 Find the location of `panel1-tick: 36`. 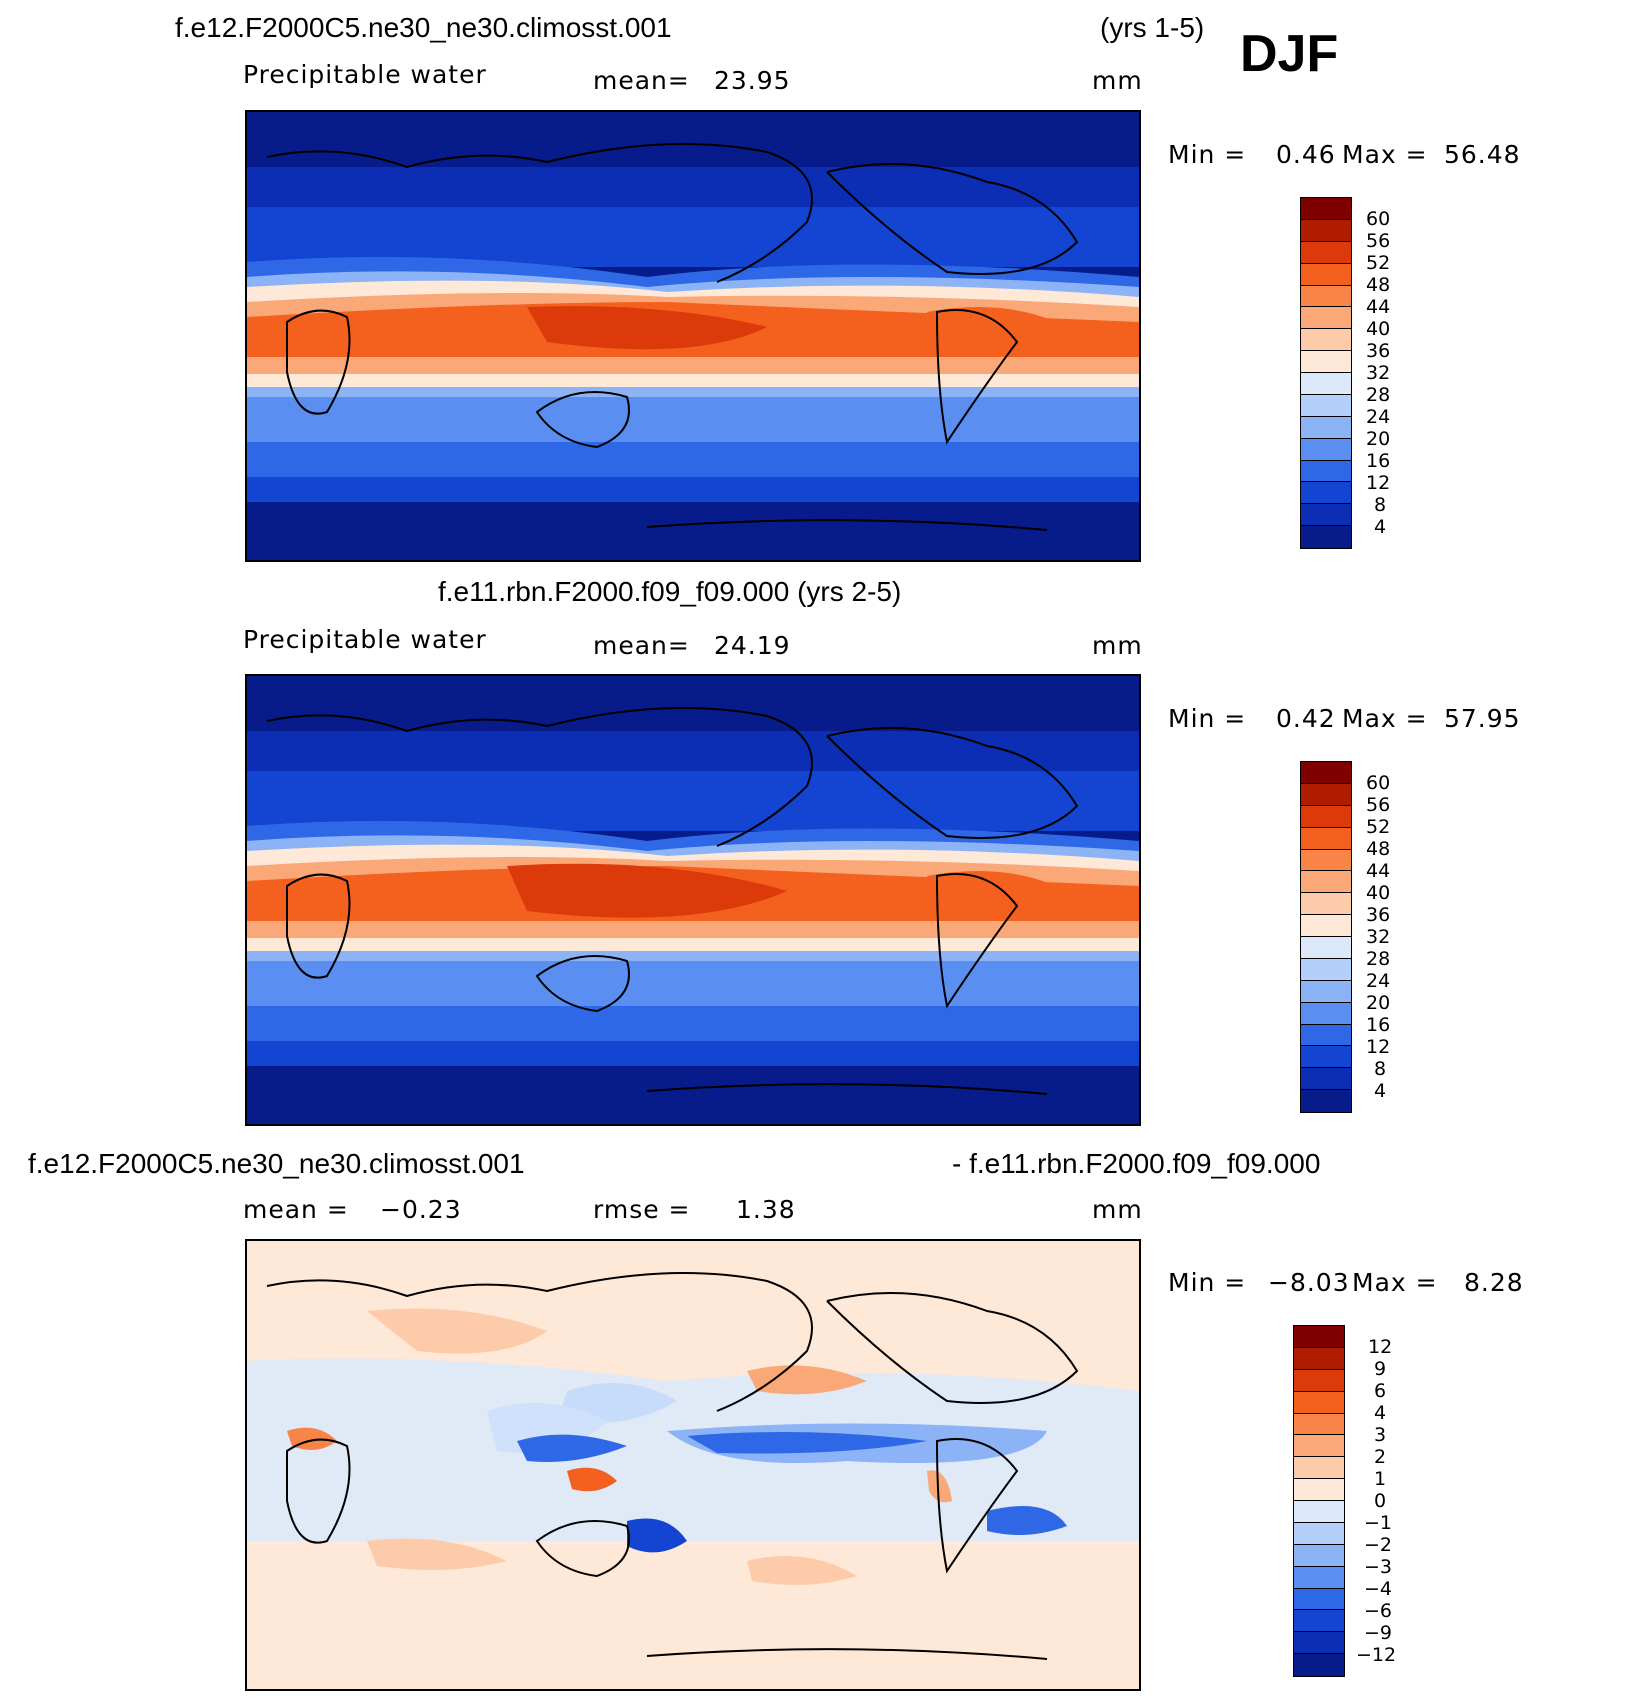

panel1-tick: 36 is located at coordinates (1378, 351).